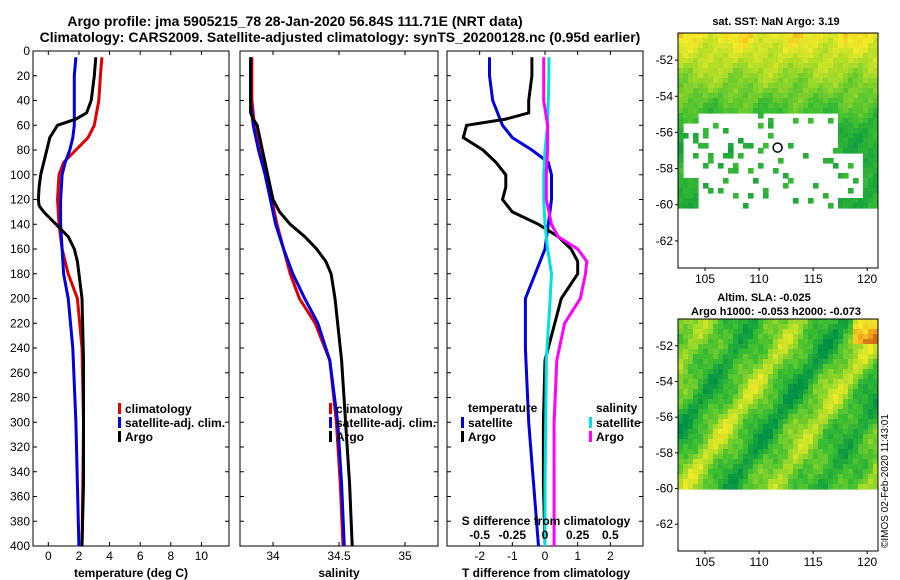  What do you see at coordinates (512, 556) in the screenshot?
I see `x-tick-label: -1` at bounding box center [512, 556].